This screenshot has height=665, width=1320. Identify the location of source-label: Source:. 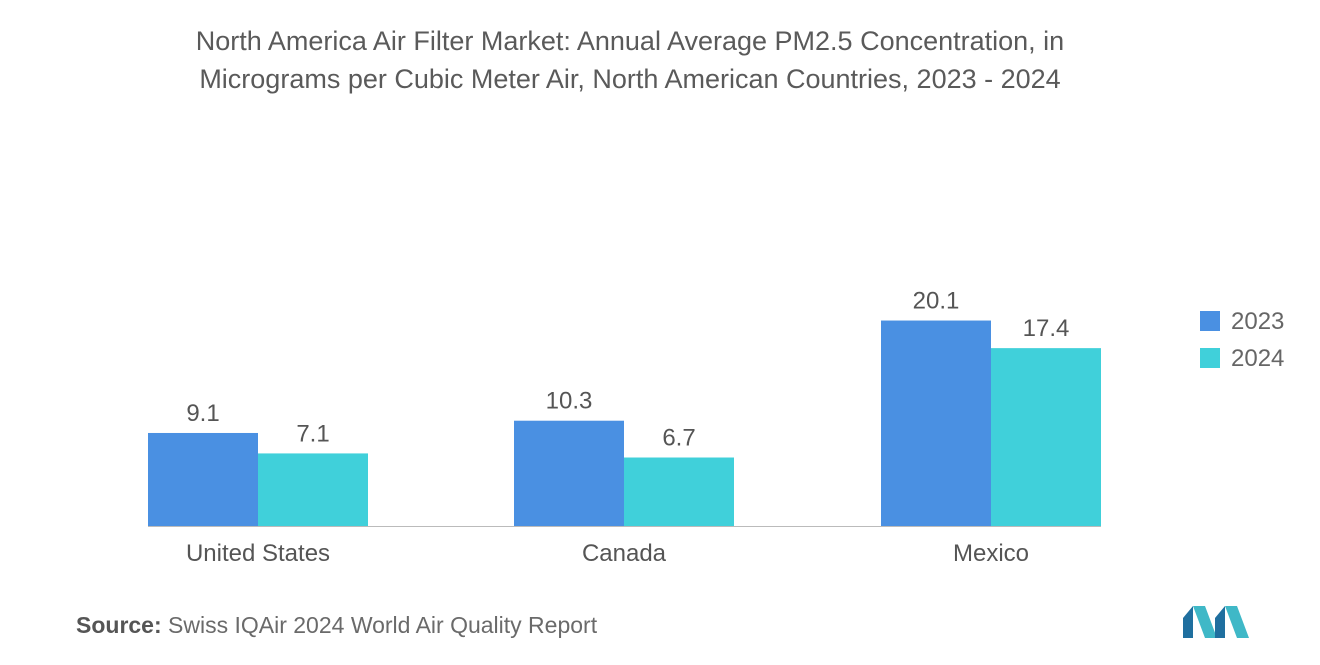
(119, 625).